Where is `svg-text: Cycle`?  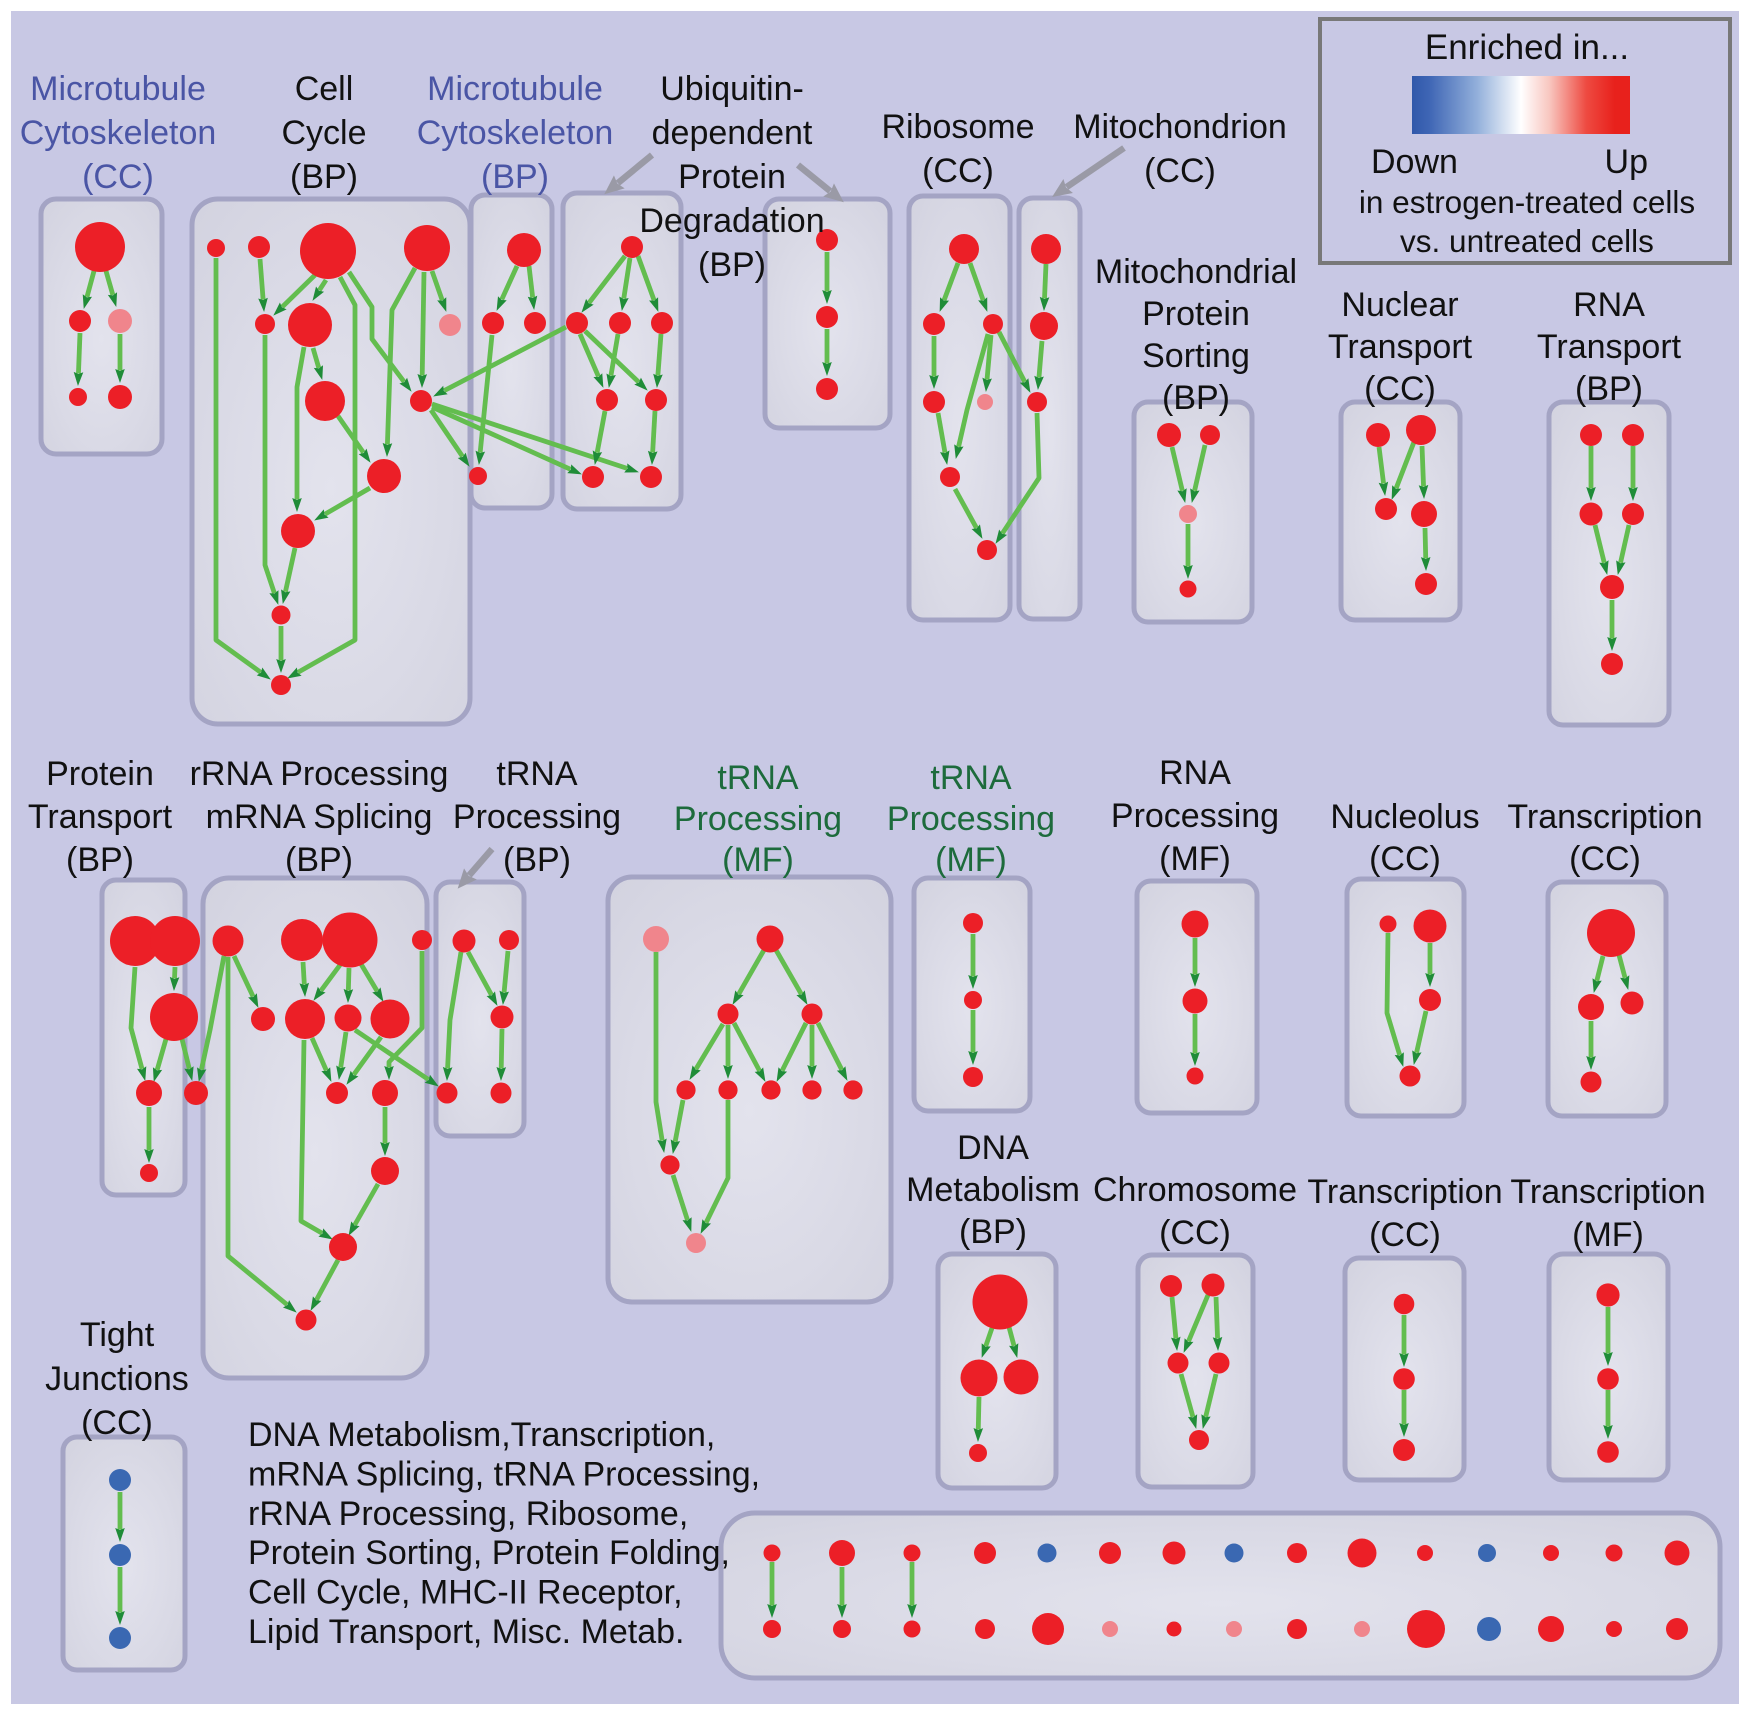
svg-text: Cycle is located at coordinates (323, 133).